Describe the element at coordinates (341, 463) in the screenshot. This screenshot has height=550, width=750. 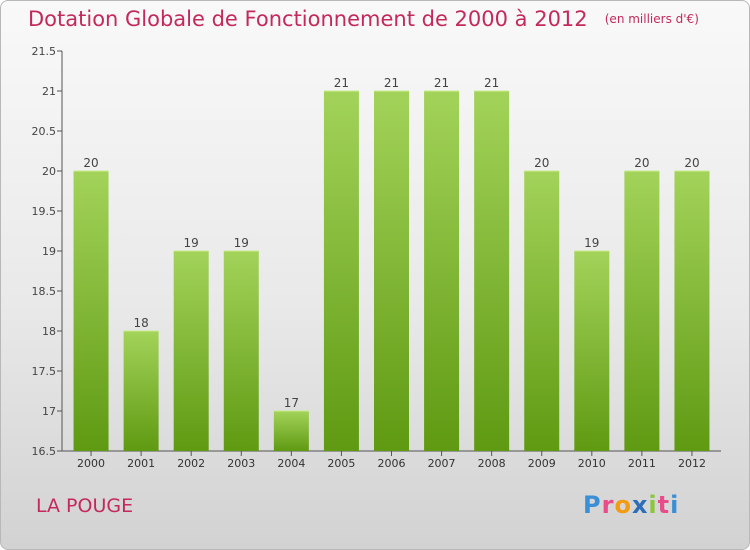
I see `x-tick-label: 2005` at that location.